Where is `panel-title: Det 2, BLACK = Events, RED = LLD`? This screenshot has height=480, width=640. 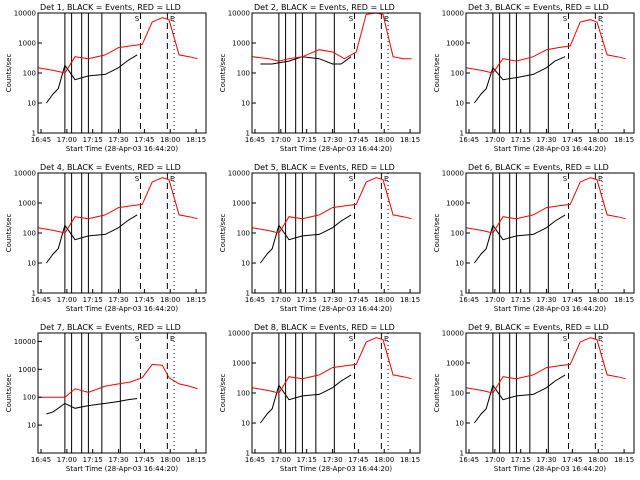
panel-title: Det 2, BLACK = Events, RED = LLD is located at coordinates (324, 7).